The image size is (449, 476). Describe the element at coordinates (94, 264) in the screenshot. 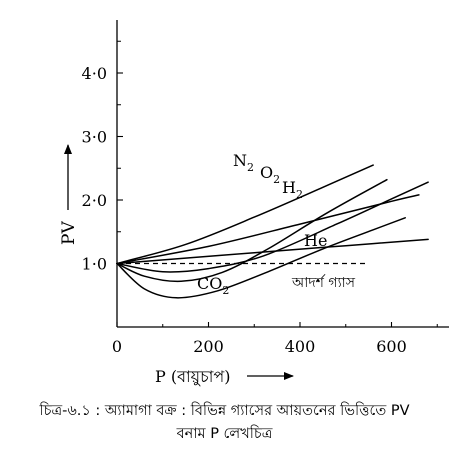

I see `y-tick-label: 1·0` at that location.